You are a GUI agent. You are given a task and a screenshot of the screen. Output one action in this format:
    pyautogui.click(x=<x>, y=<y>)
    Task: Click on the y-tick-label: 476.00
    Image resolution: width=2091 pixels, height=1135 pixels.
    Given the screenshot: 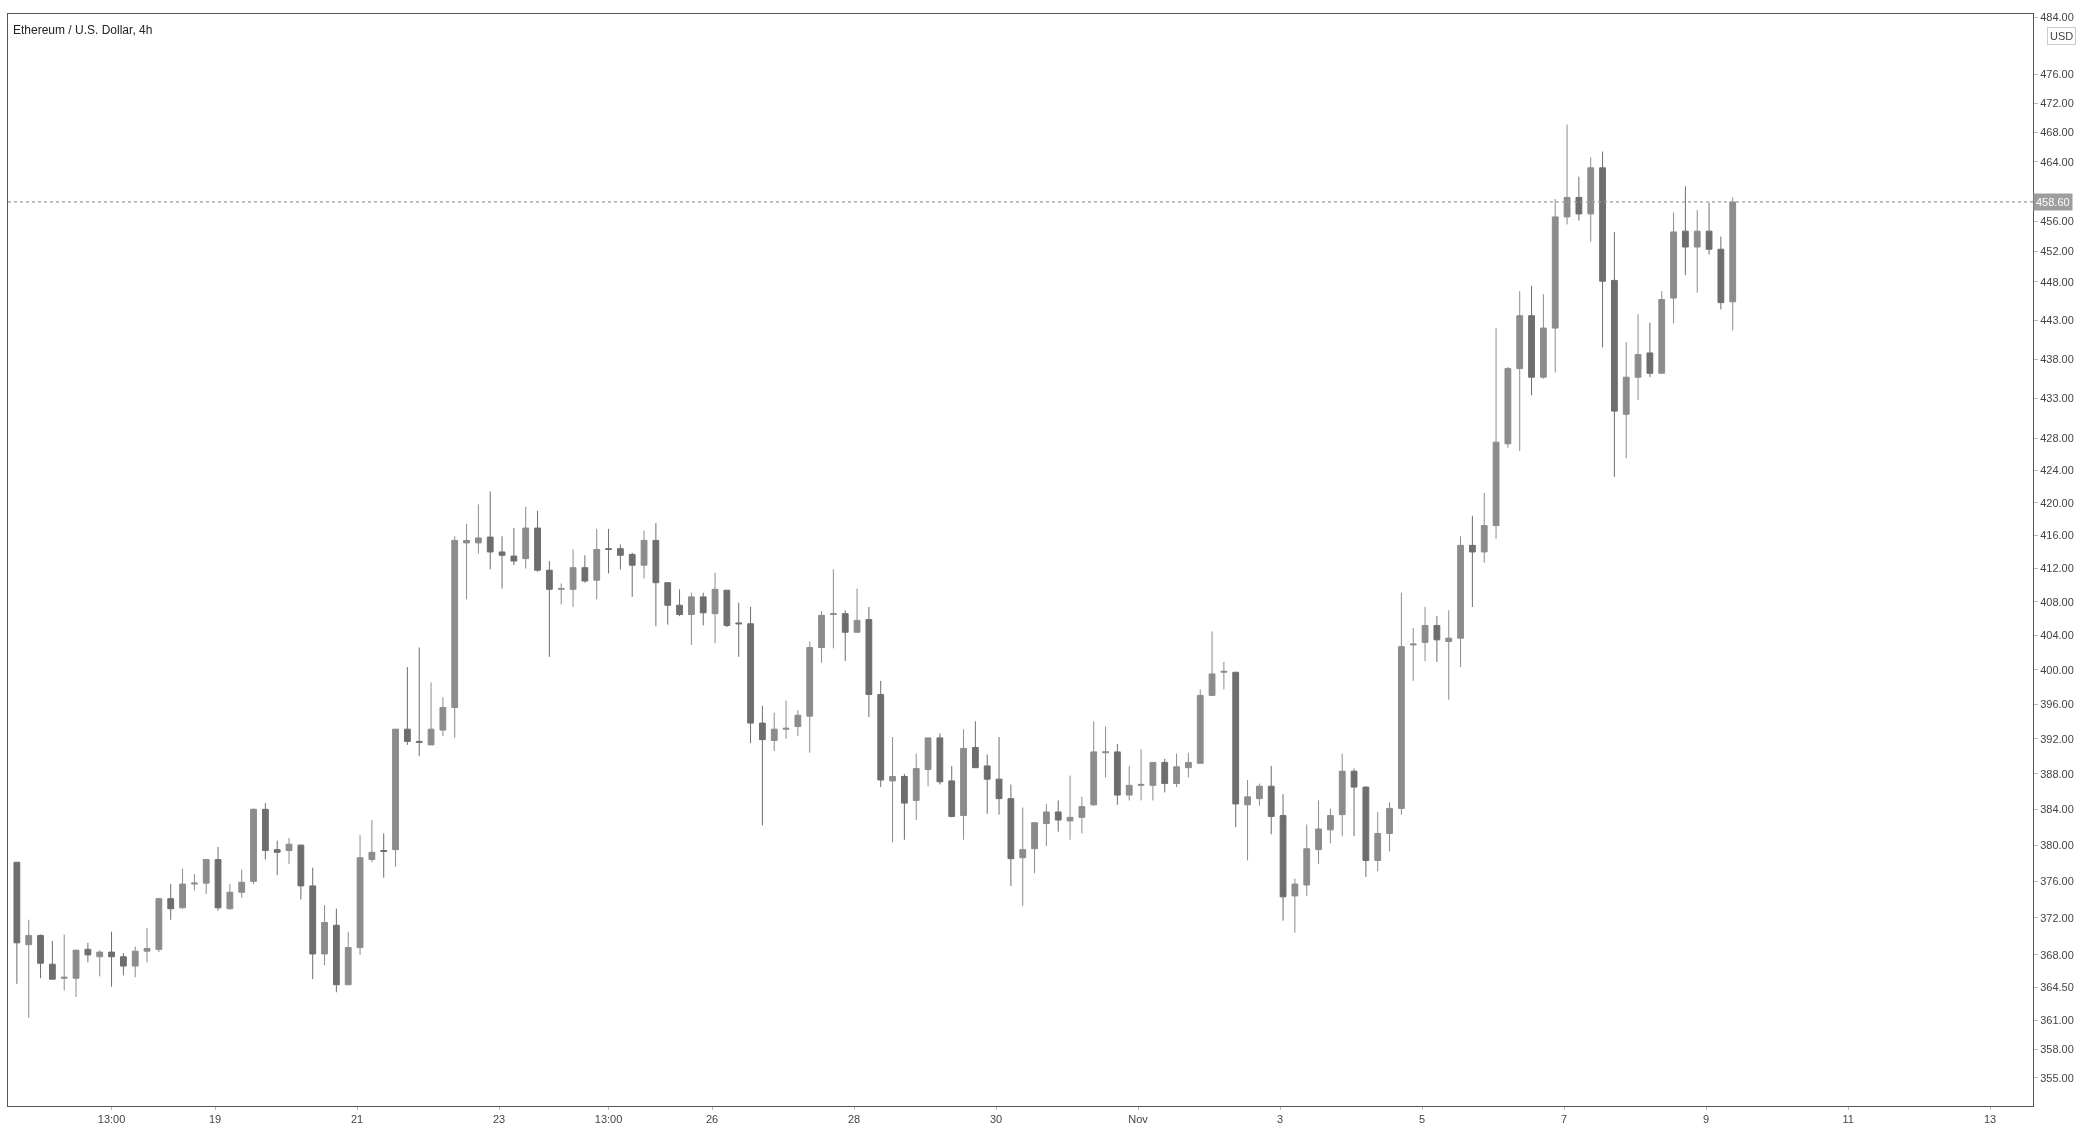 What is the action you would take?
    pyautogui.click(x=2057, y=74)
    